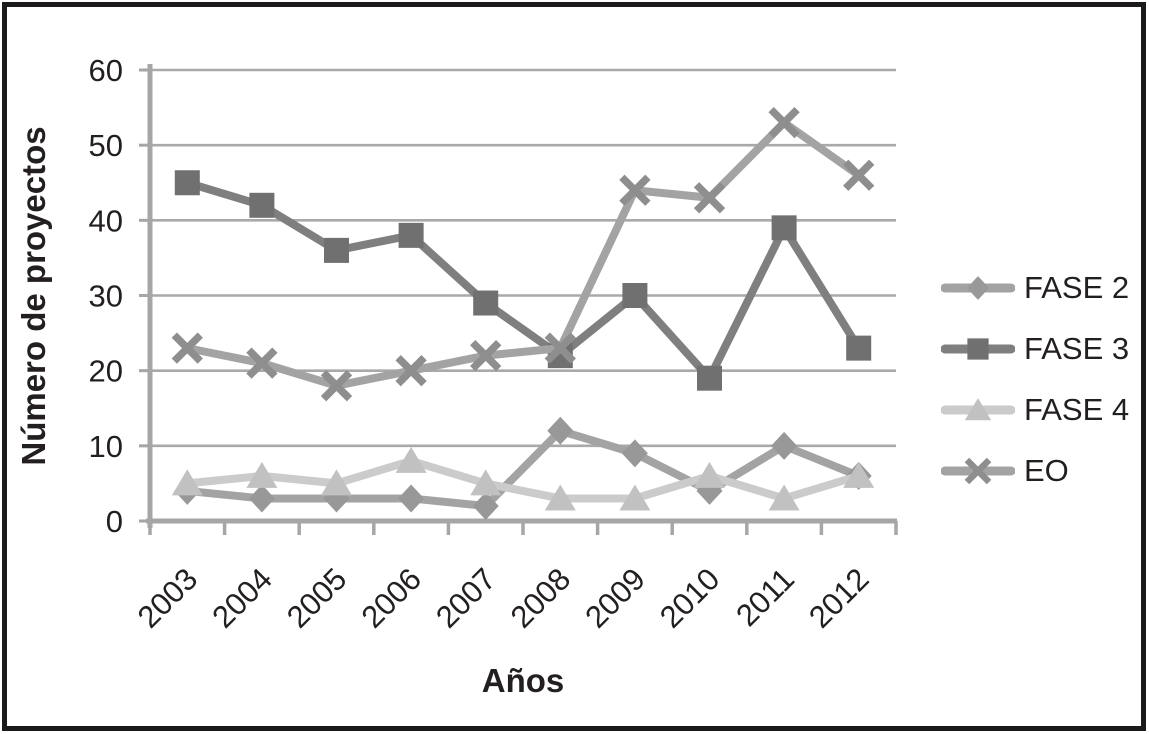 This screenshot has height=734, width=1149. Describe the element at coordinates (466, 598) in the screenshot. I see `x-tick-label: 2007` at that location.